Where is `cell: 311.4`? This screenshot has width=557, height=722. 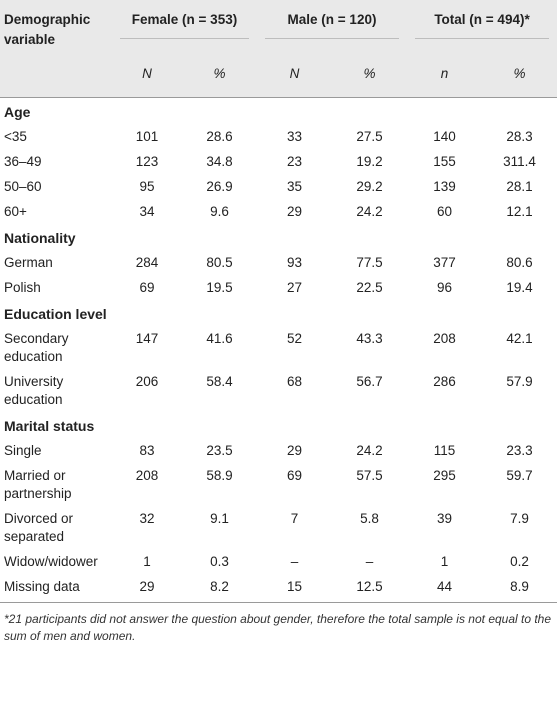 cell: 311.4 is located at coordinates (519, 161).